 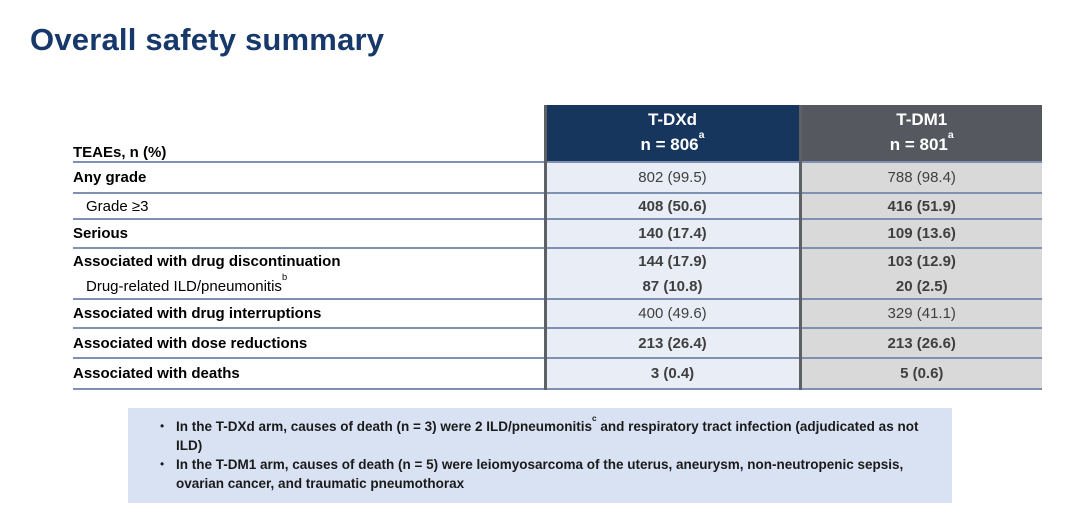 I want to click on tdxd-value: 140 (17.4), so click(x=671, y=234).